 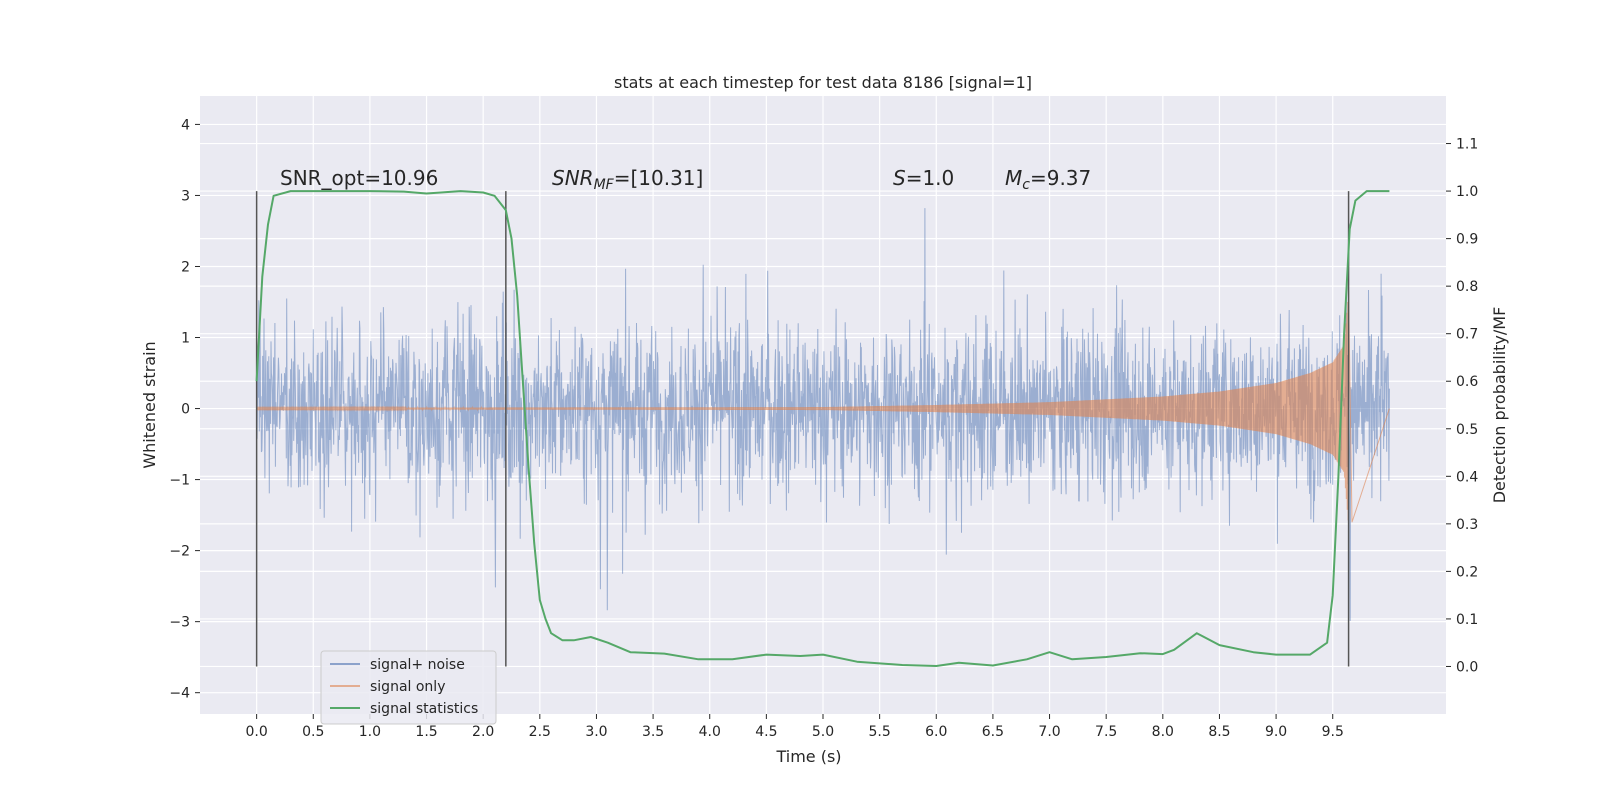 What do you see at coordinates (604, 185) in the screenshot?
I see `annotation-snr-mf-sub: MF` at bounding box center [604, 185].